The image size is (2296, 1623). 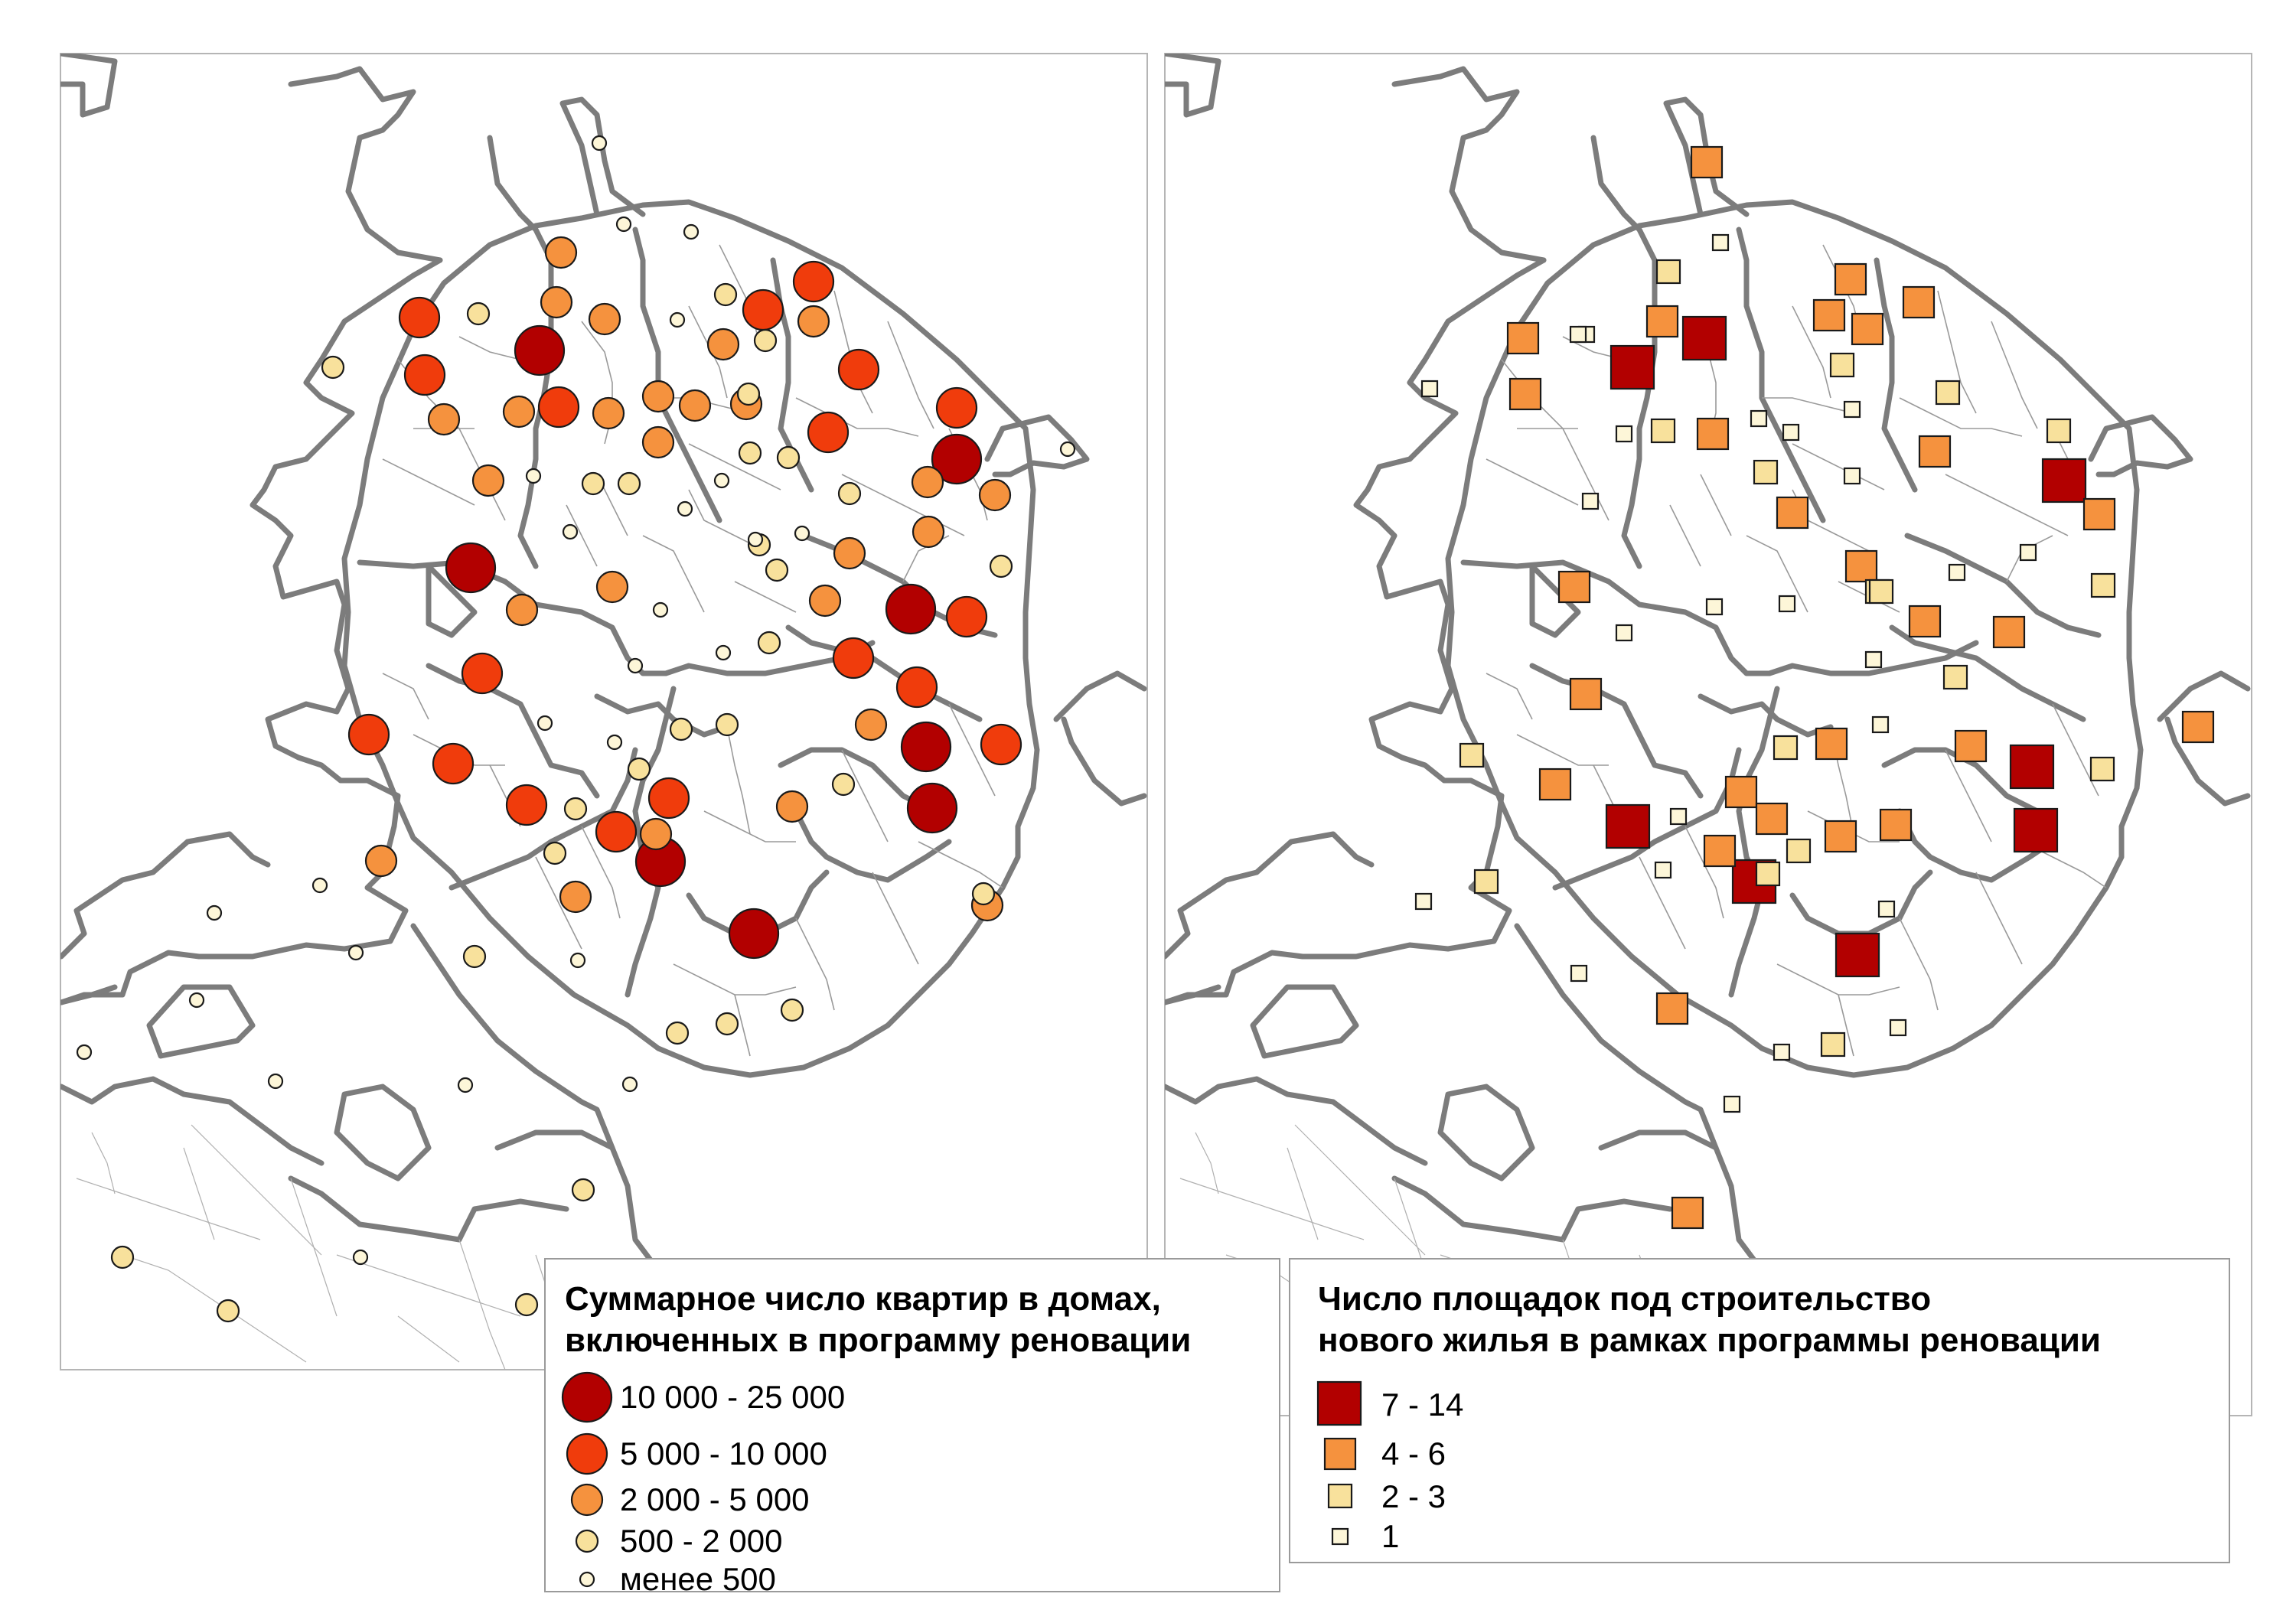 I want to click on legend-circle-lg, so click(x=587, y=1454).